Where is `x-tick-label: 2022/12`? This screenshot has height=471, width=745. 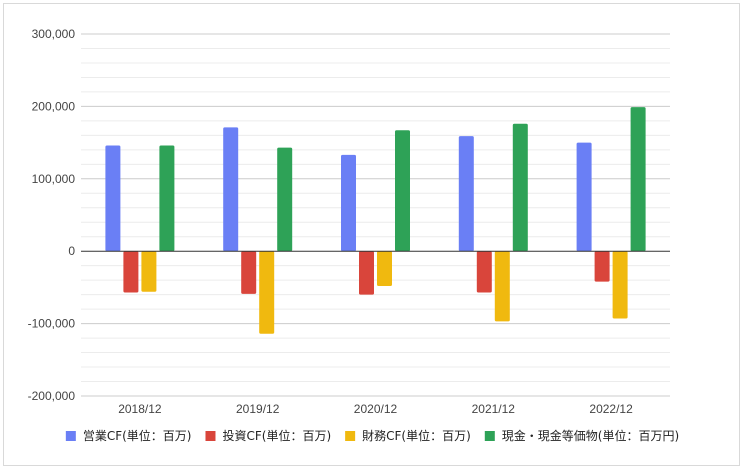 x-tick-label: 2022/12 is located at coordinates (611, 409).